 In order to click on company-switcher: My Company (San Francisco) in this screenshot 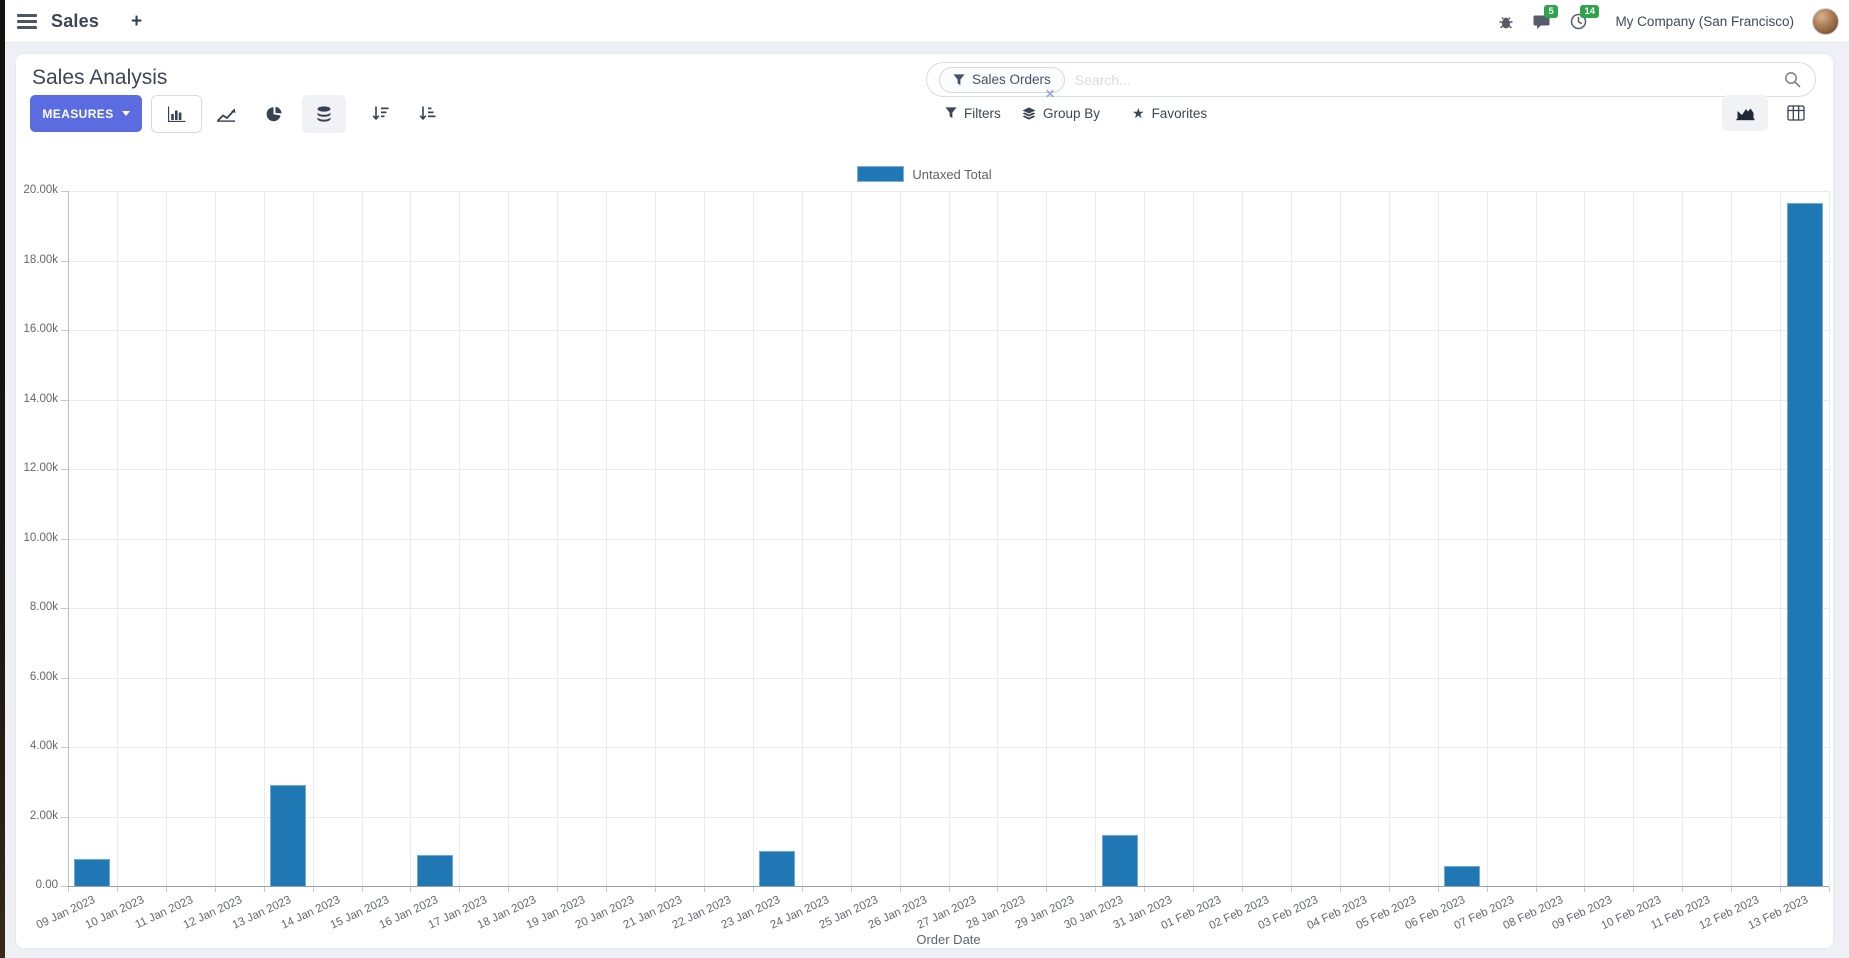, I will do `click(1704, 21)`.